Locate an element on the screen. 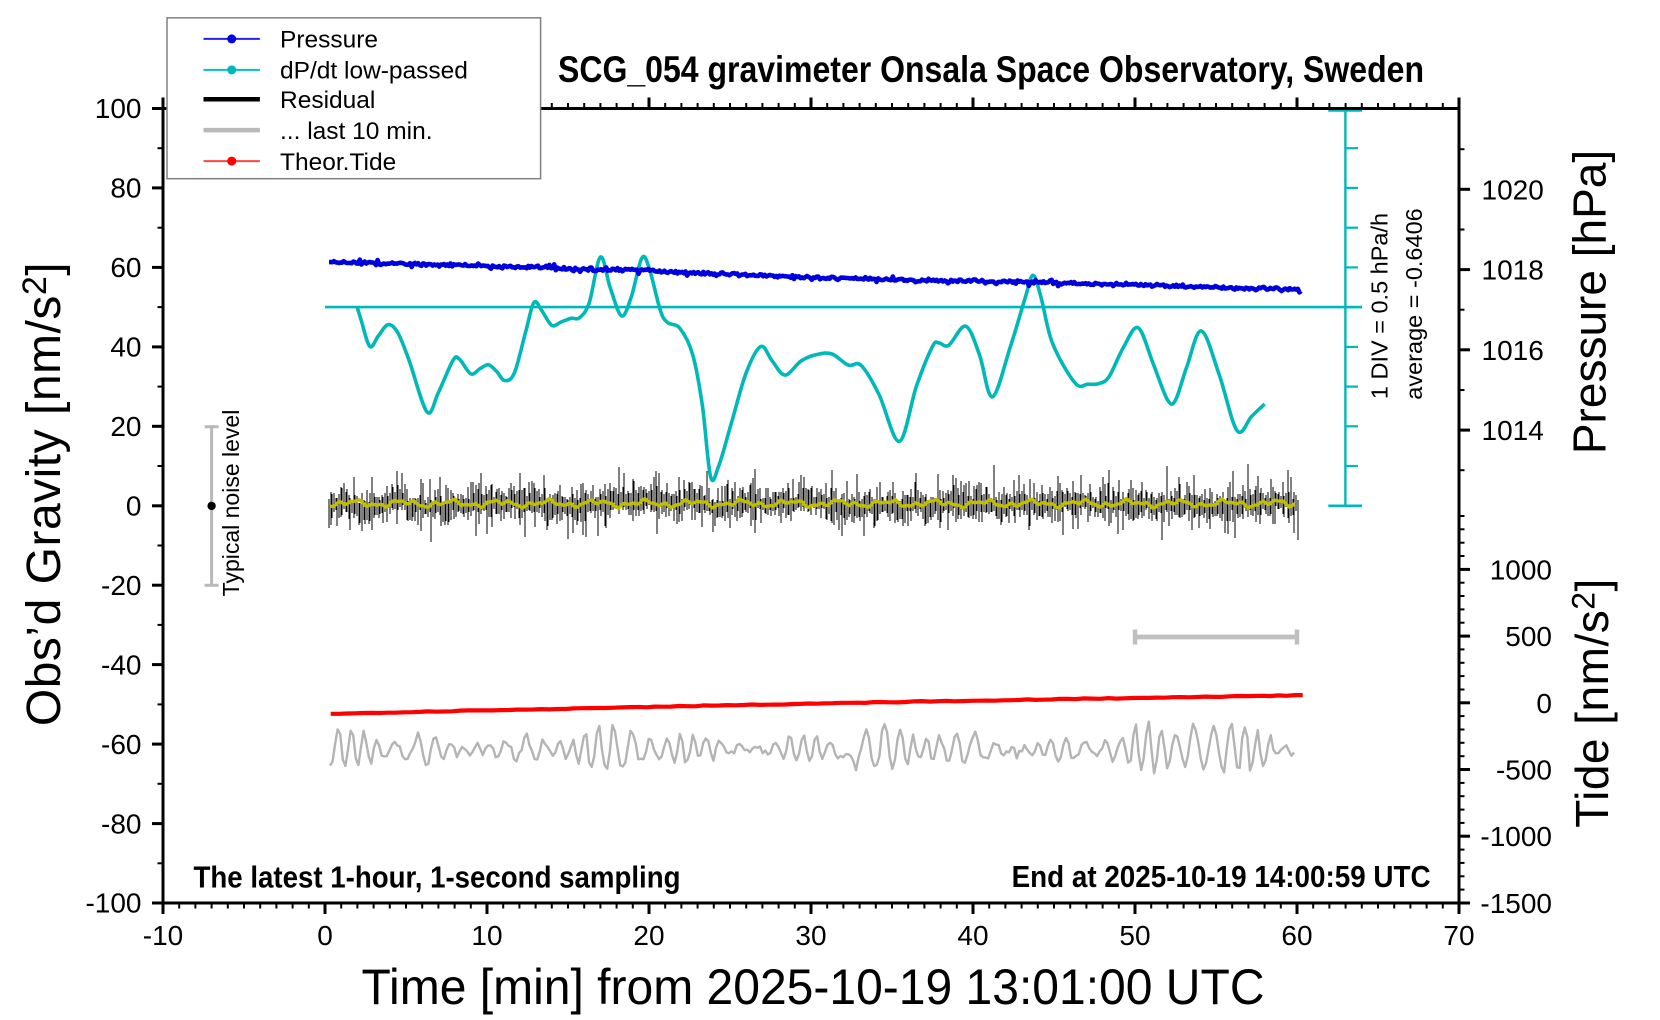 The width and height of the screenshot is (1660, 1020). svg-text: -10 is located at coordinates (163, 935).